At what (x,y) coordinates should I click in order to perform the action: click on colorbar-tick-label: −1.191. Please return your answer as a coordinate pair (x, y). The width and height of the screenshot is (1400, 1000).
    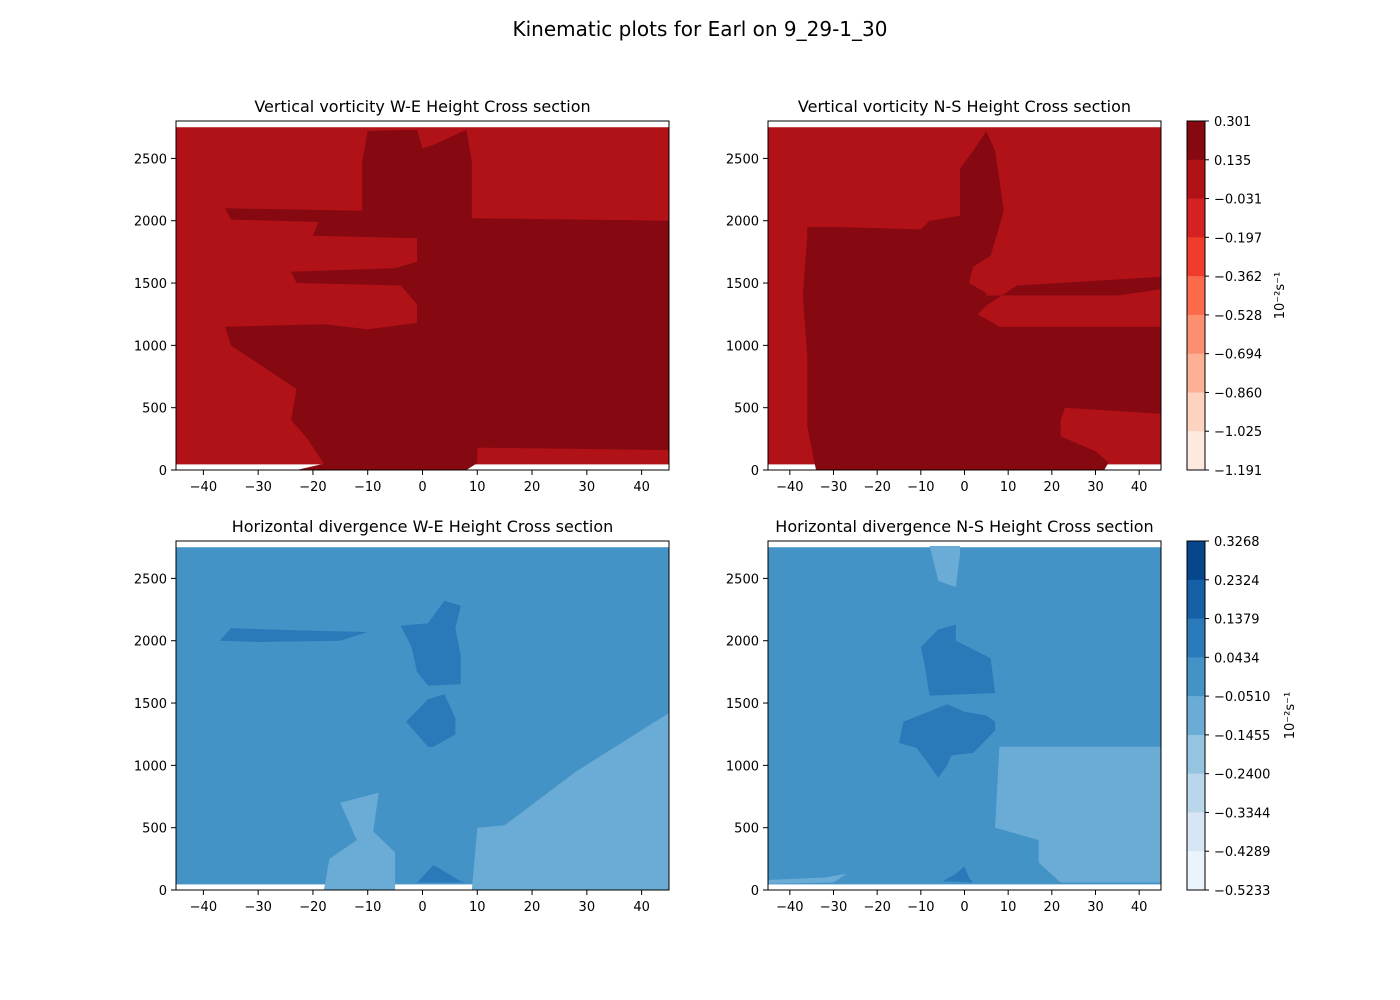
    Looking at the image, I should click on (1238, 471).